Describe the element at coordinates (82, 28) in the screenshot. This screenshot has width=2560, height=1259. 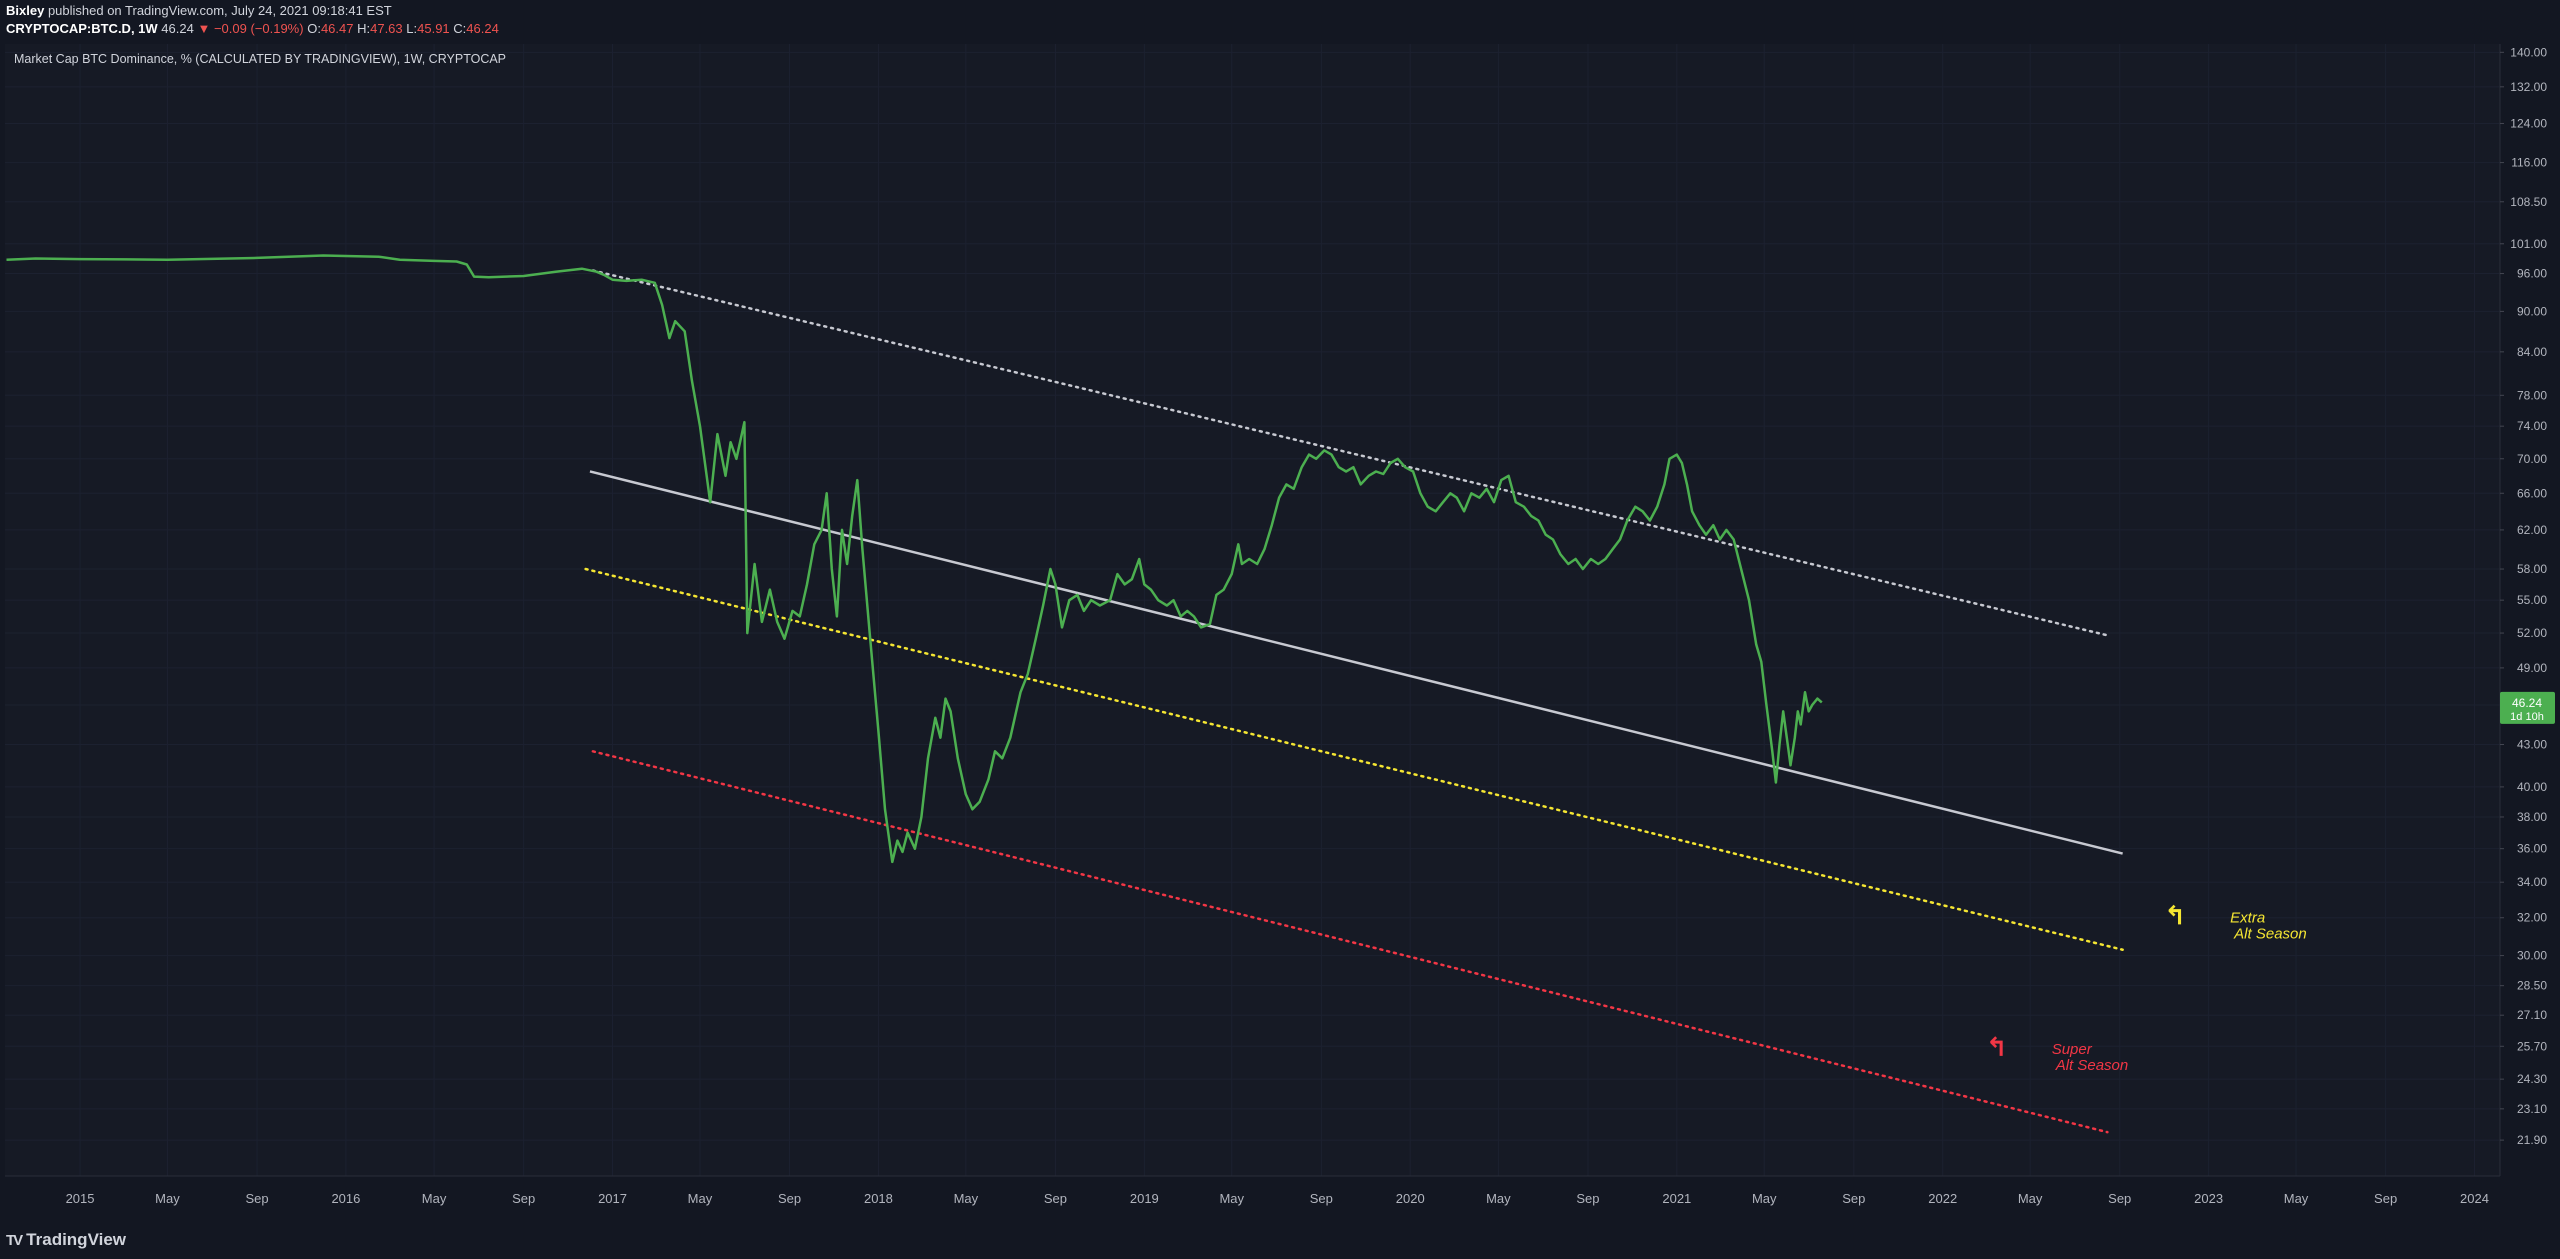
I see `symbol-label: CRYPTOCAP:BTC.D, 1W` at that location.